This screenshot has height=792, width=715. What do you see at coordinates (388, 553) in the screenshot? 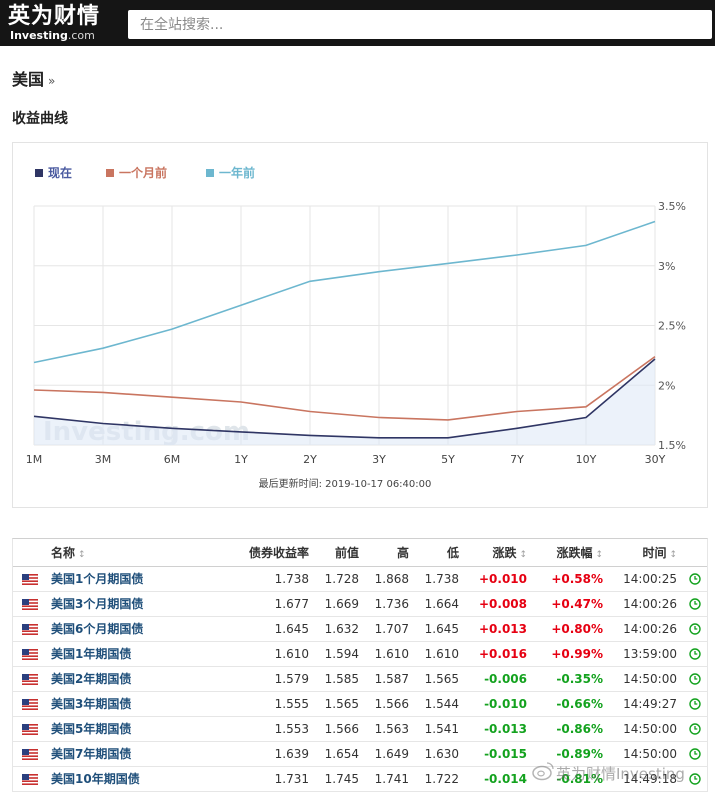
I see `header-high: 高` at bounding box center [388, 553].